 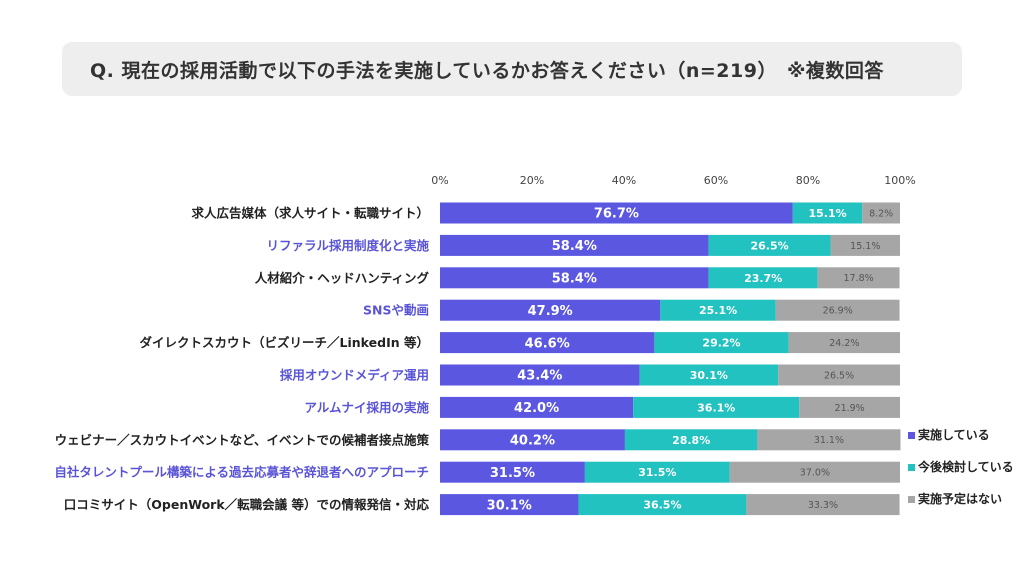 I want to click on data-label: 21.9%, so click(x=850, y=408).